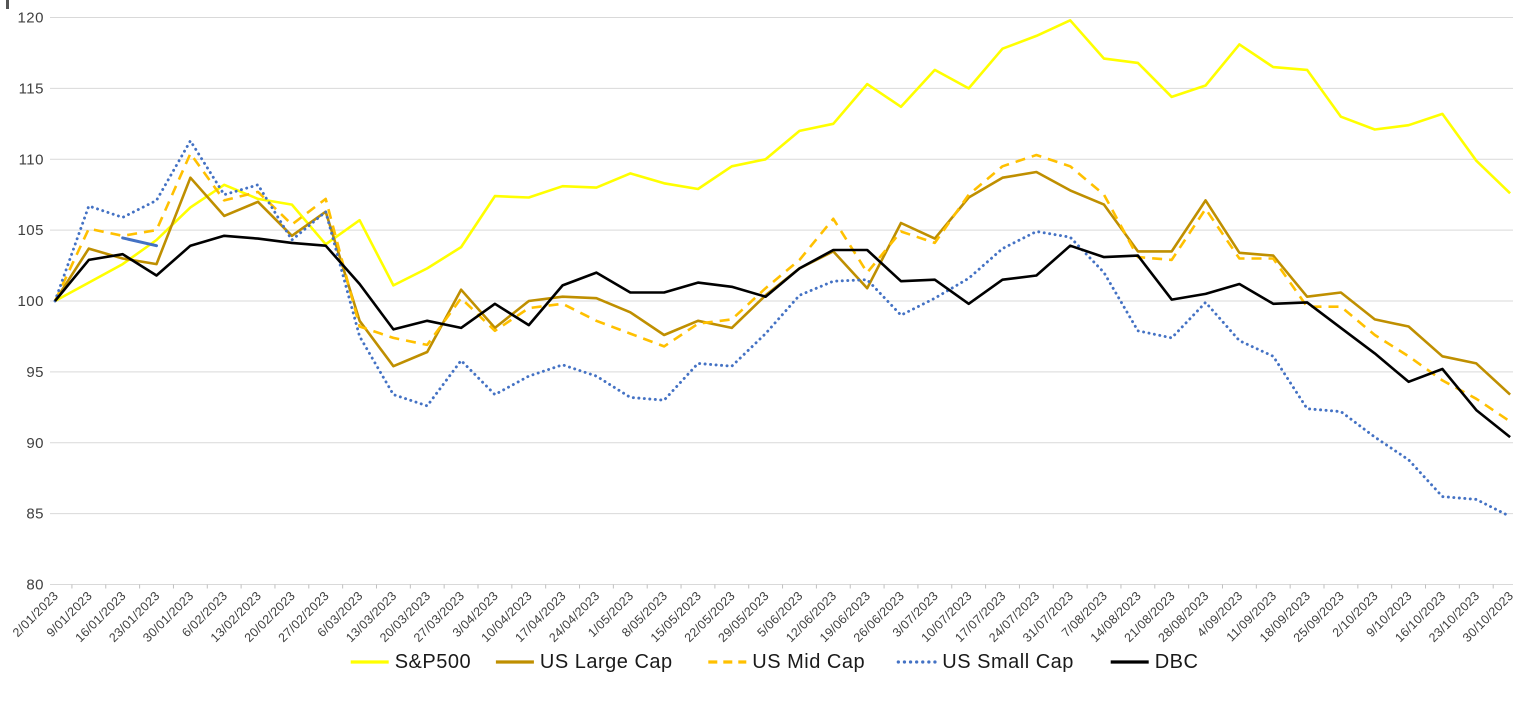 Image resolution: width=1539 pixels, height=701 pixels. I want to click on y-tick-label: 95, so click(35, 372).